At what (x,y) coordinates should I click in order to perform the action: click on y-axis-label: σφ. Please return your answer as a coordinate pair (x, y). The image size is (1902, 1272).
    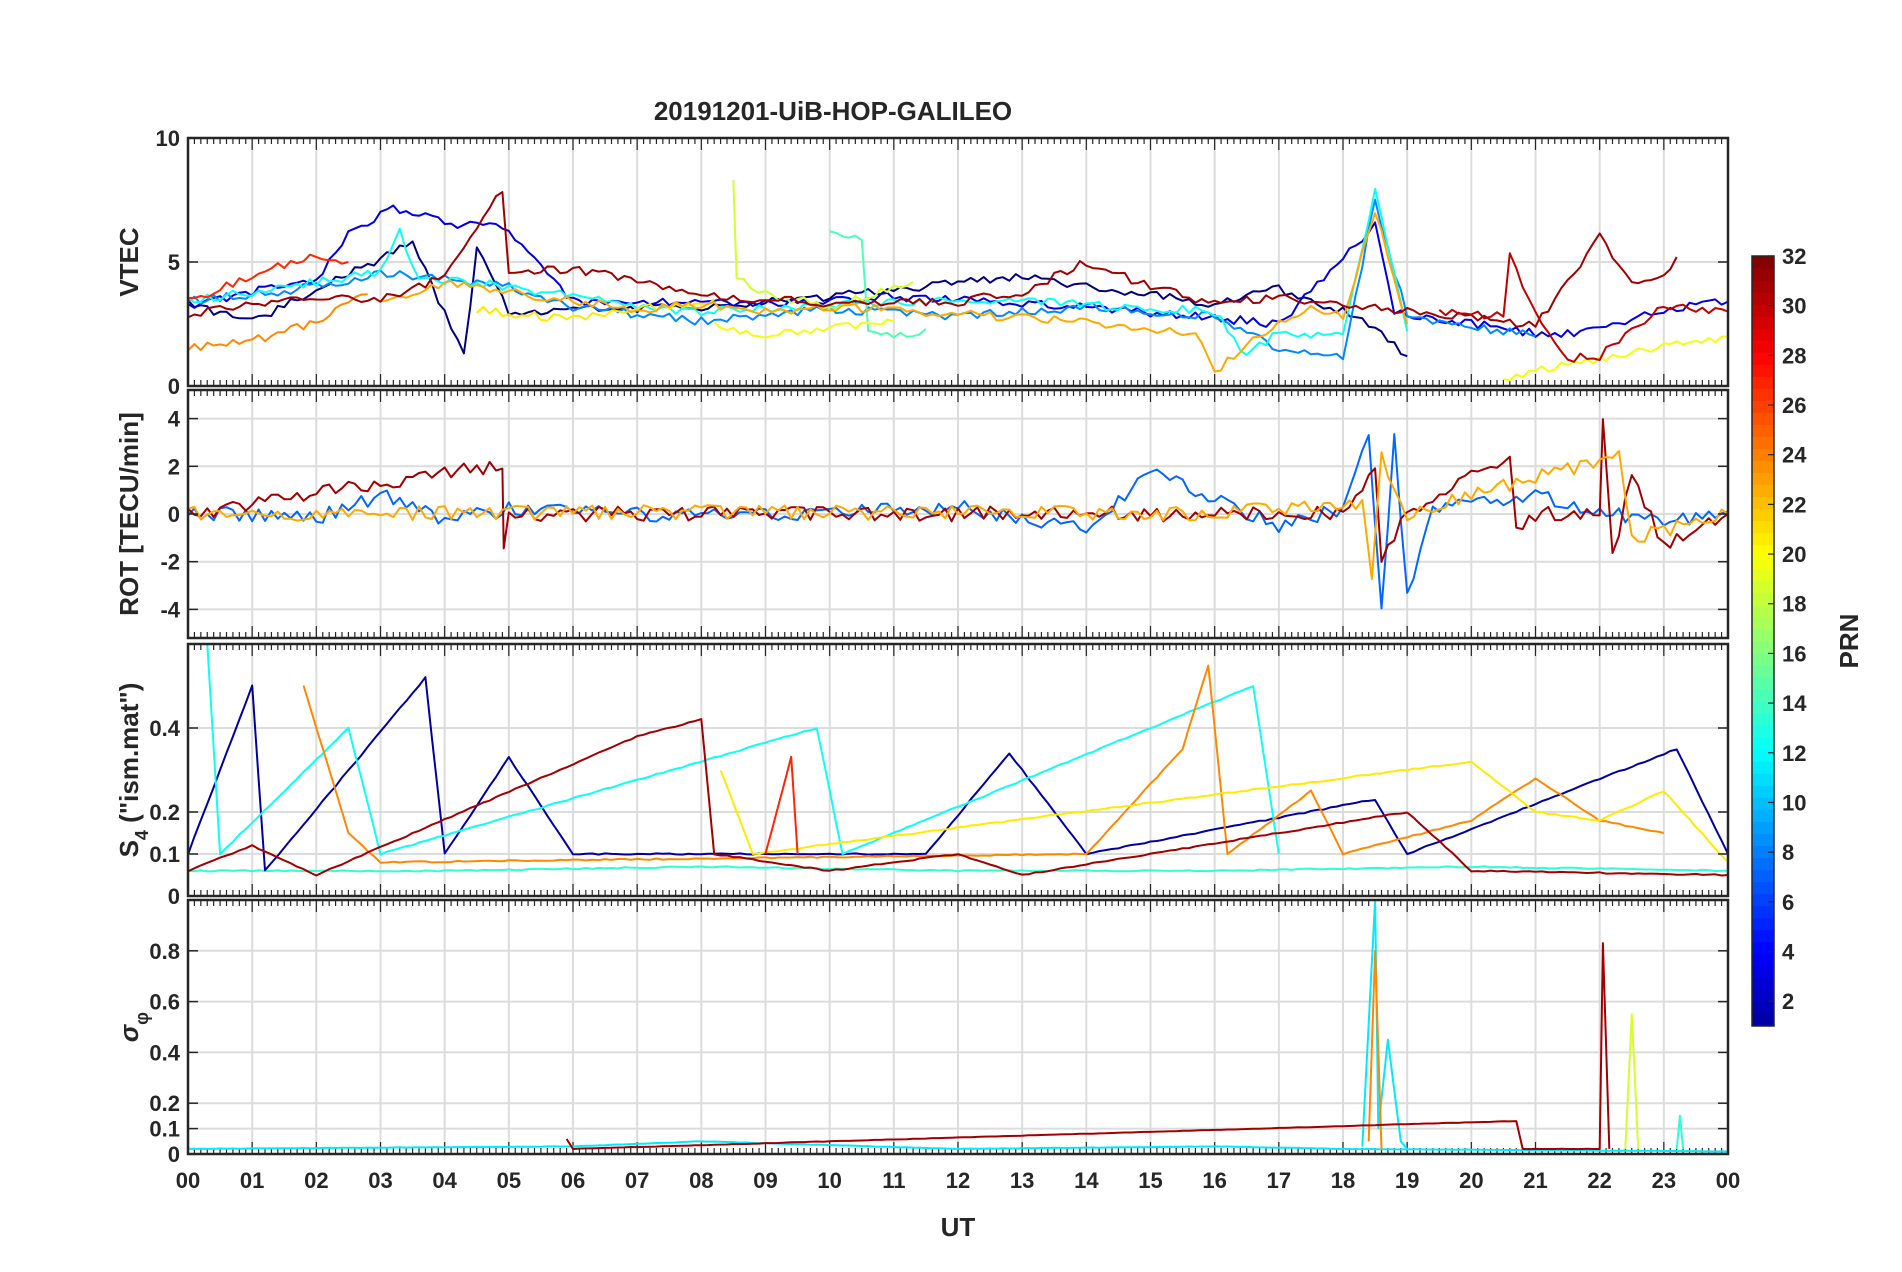
    Looking at the image, I should click on (133, 1027).